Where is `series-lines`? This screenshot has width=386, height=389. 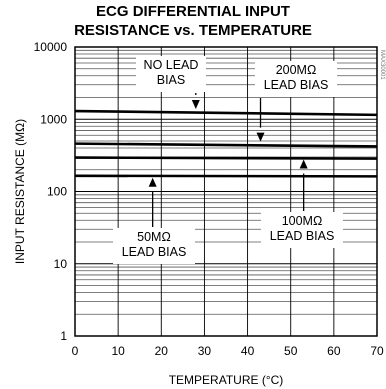 series-lines is located at coordinates (226, 143).